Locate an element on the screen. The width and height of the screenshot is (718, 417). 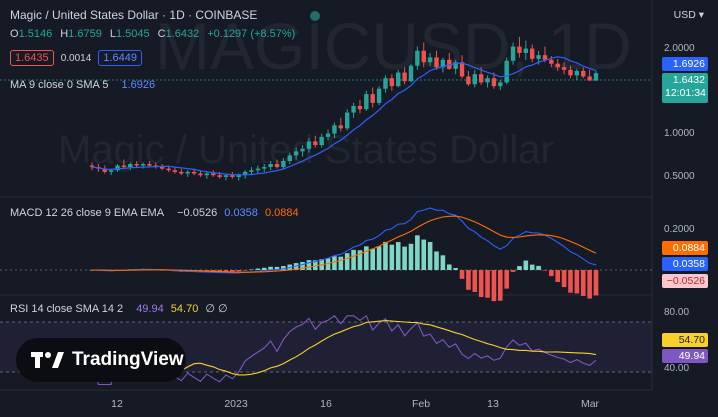
last-price-value: 1.6432 is located at coordinates (688, 80).